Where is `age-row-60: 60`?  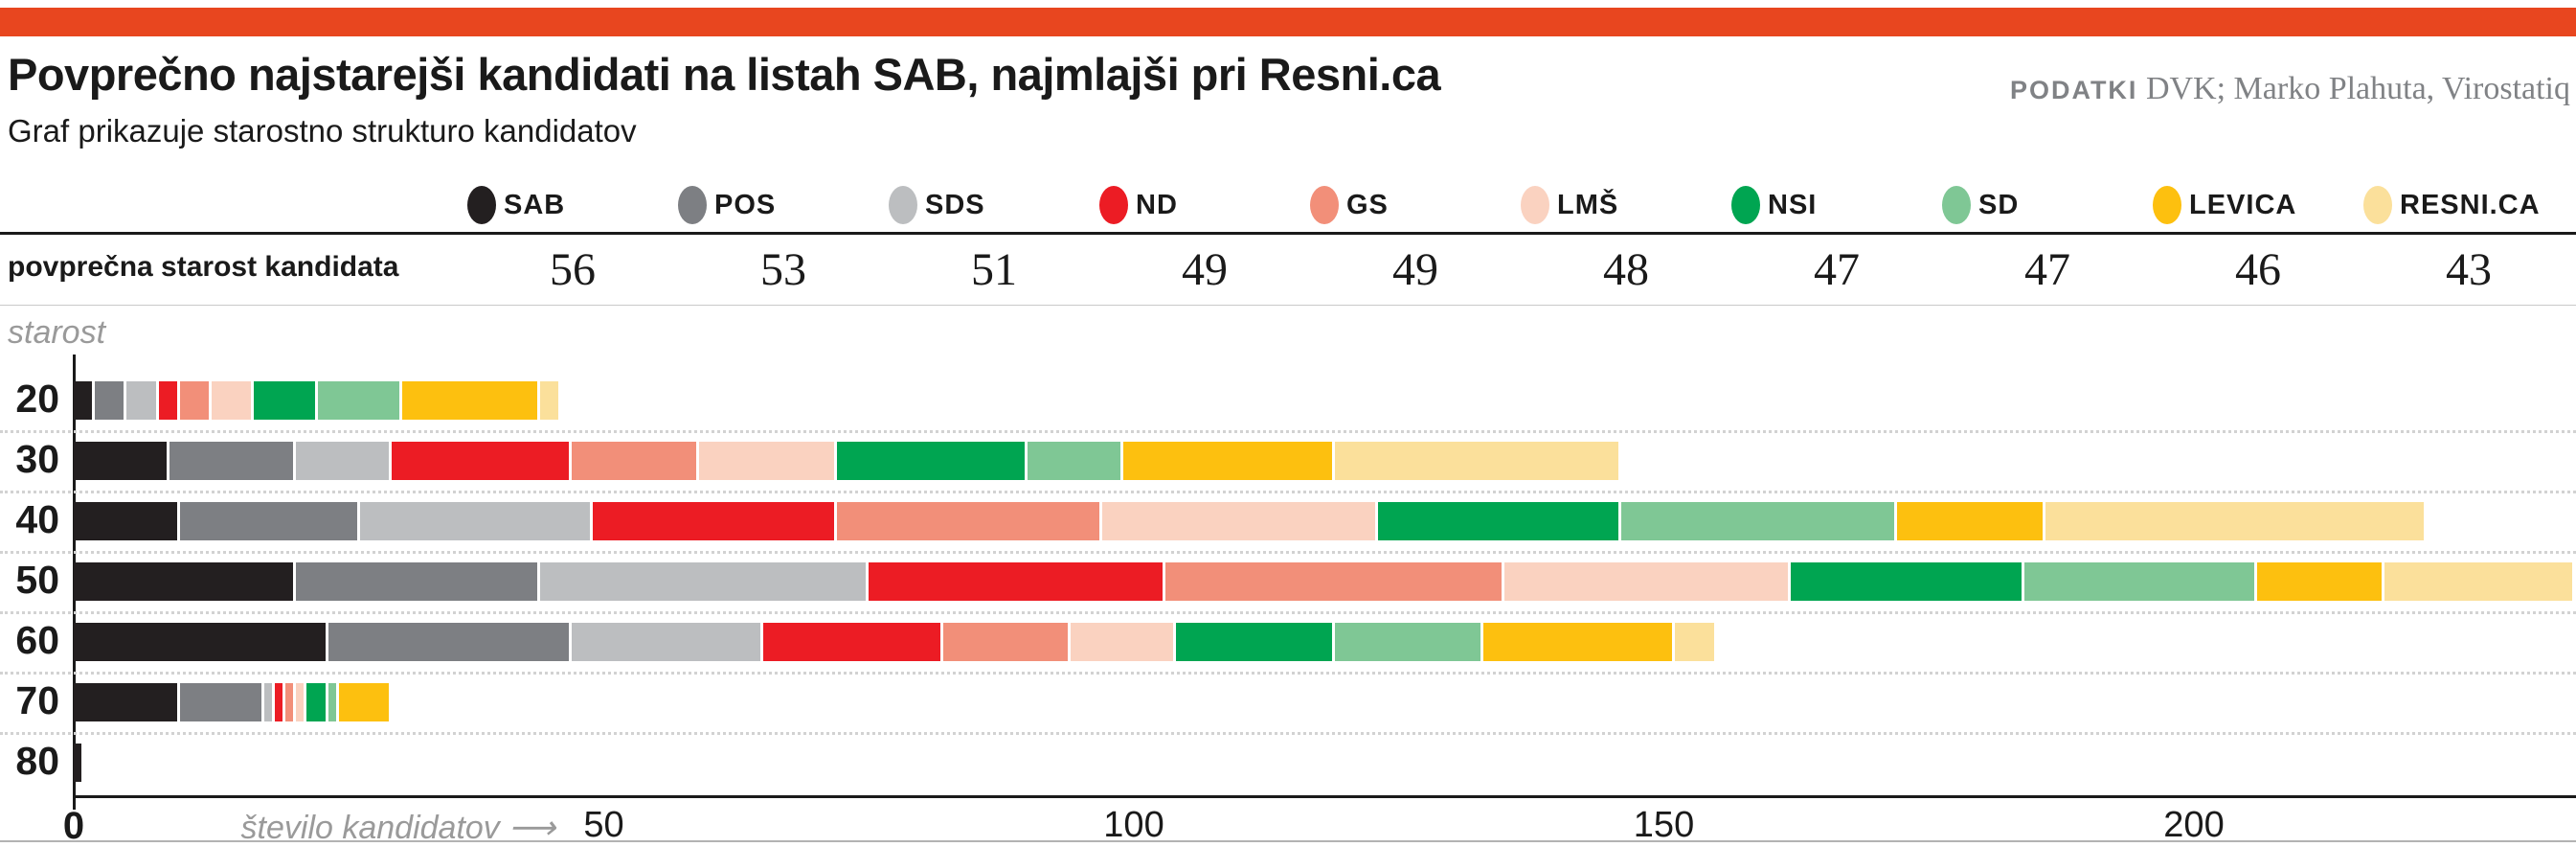 age-row-60: 60 is located at coordinates (1288, 651).